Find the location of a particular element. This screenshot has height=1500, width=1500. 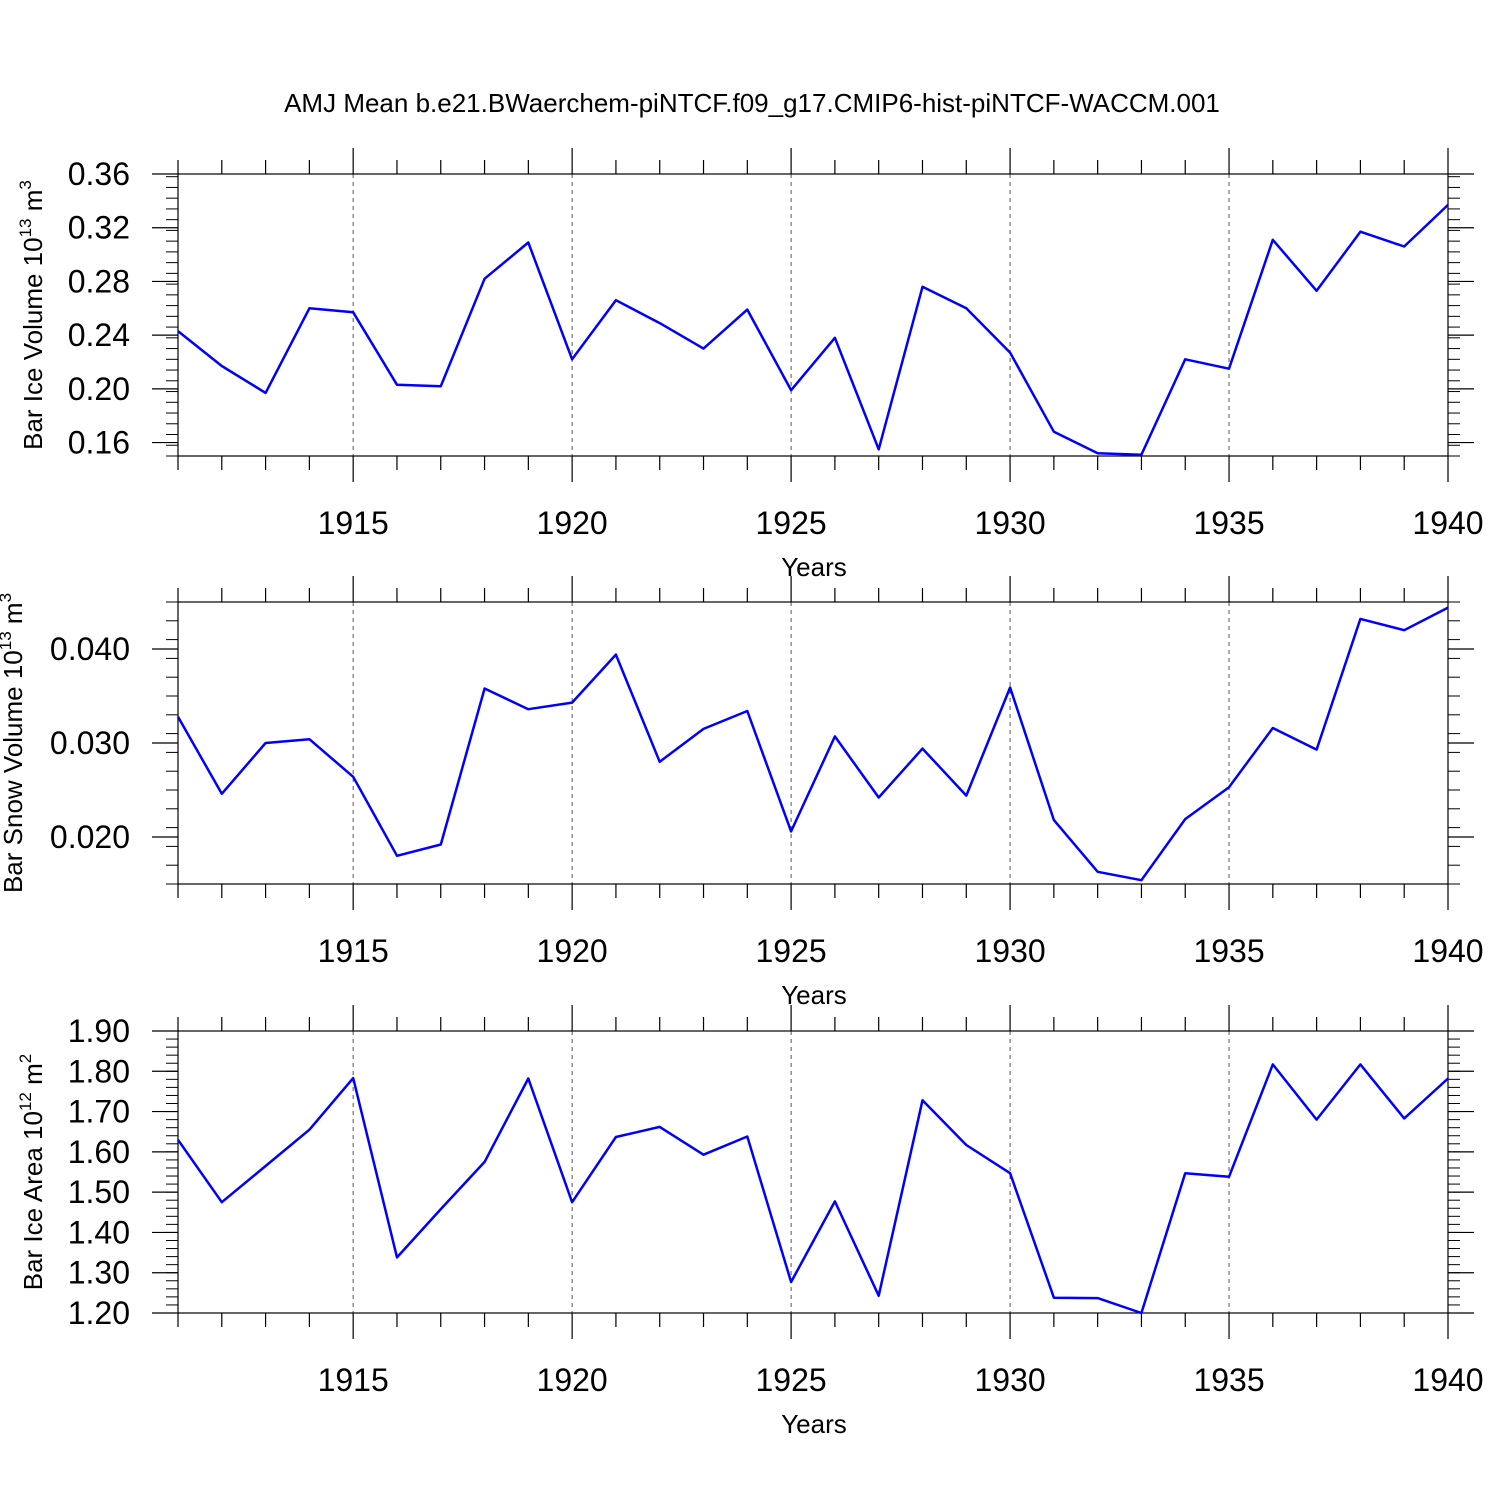

y-tick-label: 0.040 is located at coordinates (90, 649).